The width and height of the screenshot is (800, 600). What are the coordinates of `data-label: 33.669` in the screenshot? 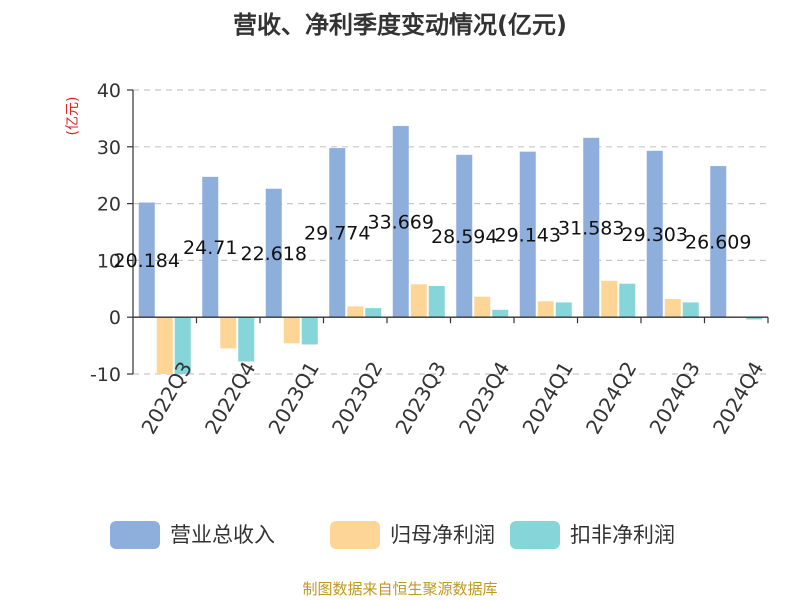 It's located at (401, 223).